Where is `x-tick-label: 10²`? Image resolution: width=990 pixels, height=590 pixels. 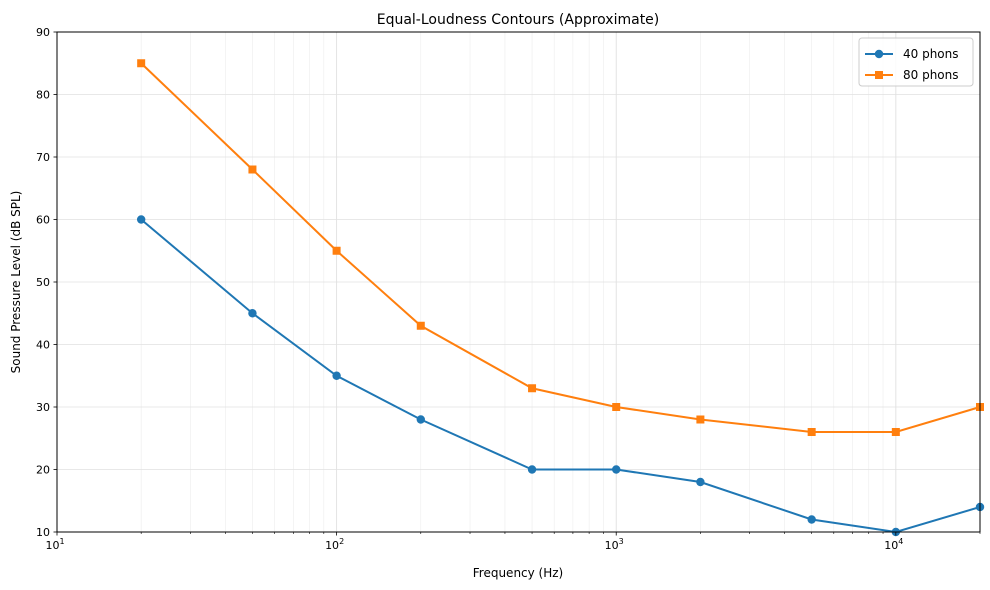
x-tick-label: 10² is located at coordinates (334, 544).